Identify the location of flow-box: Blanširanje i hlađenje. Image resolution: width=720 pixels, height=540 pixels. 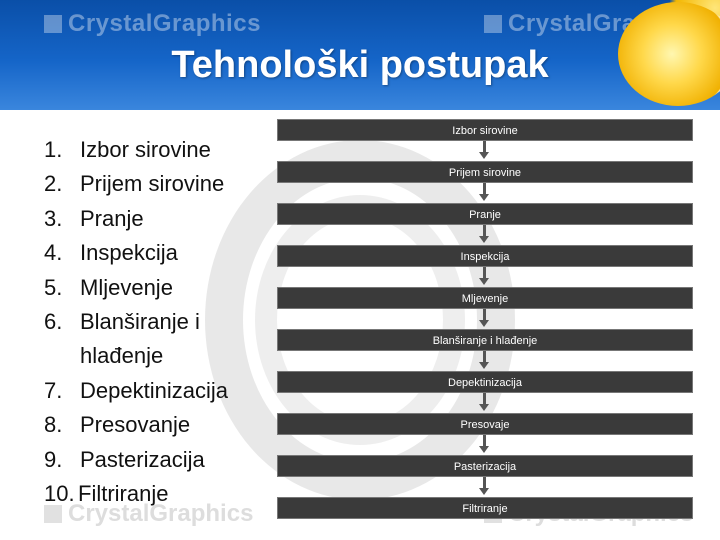
(485, 340).